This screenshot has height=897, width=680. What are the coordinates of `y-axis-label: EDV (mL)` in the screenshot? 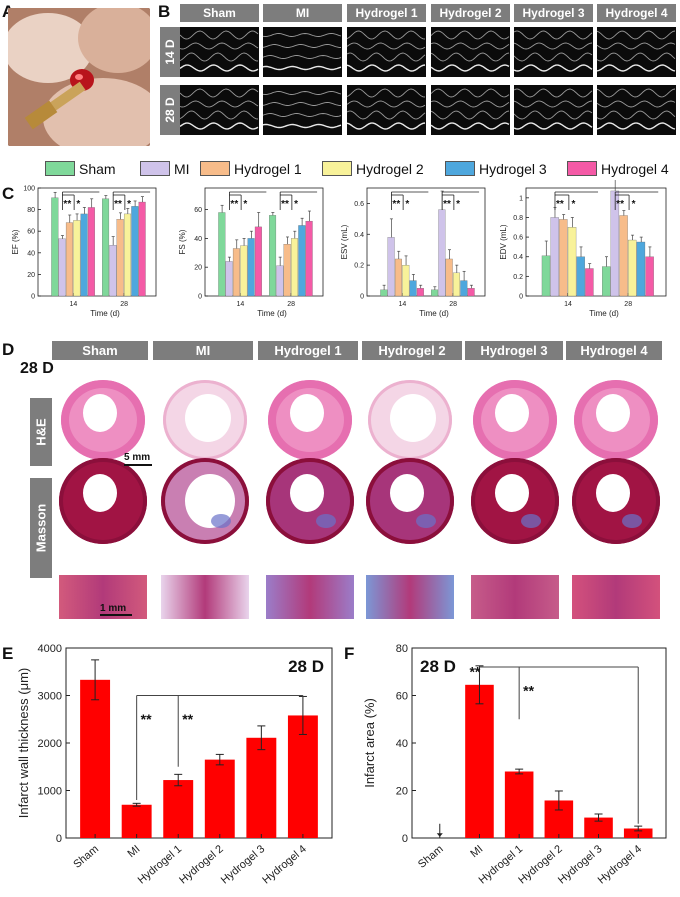 It's located at (503, 241).